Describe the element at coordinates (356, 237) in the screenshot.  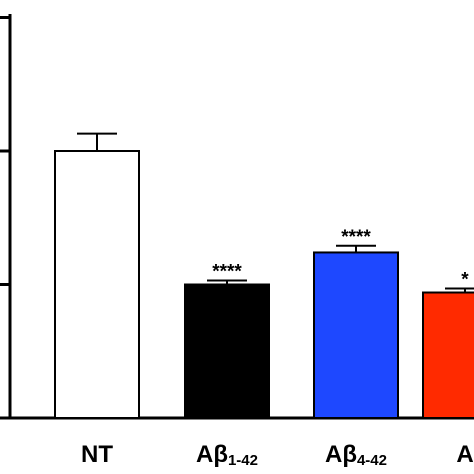
I see `significance-label-2: ****` at that location.